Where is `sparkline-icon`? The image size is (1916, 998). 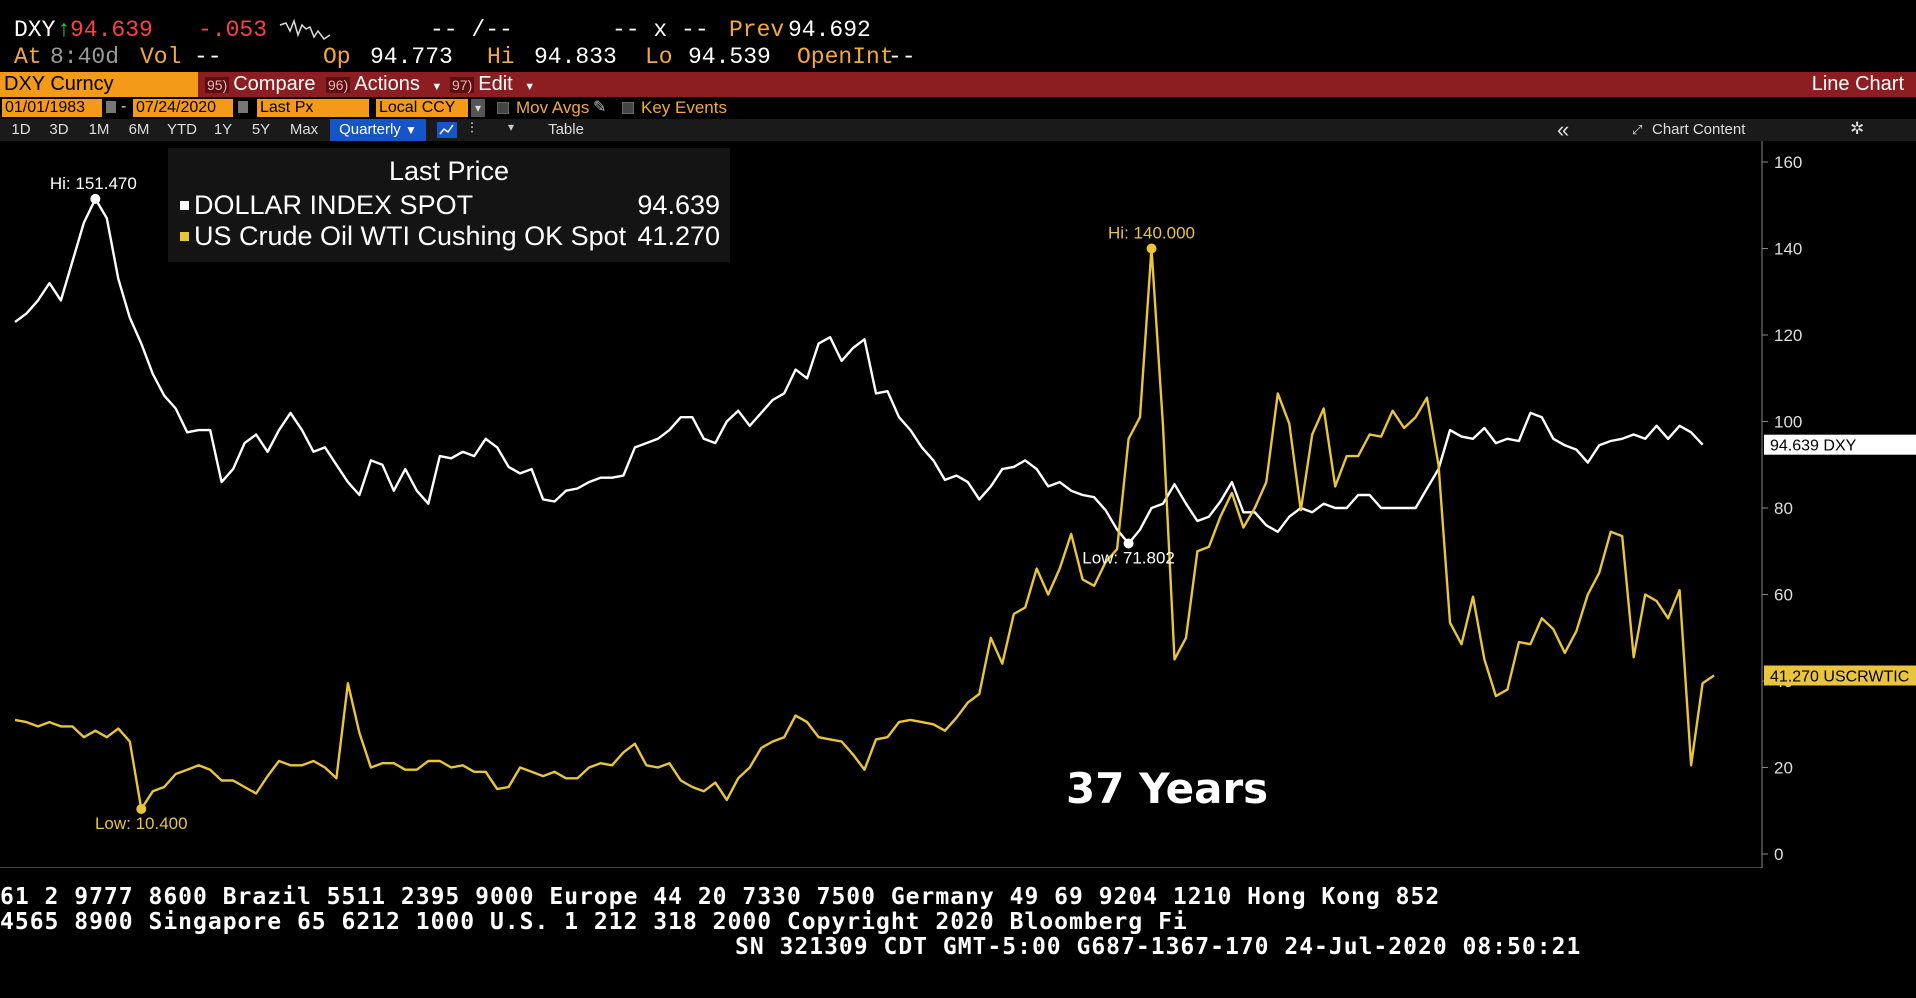 sparkline-icon is located at coordinates (305, 29).